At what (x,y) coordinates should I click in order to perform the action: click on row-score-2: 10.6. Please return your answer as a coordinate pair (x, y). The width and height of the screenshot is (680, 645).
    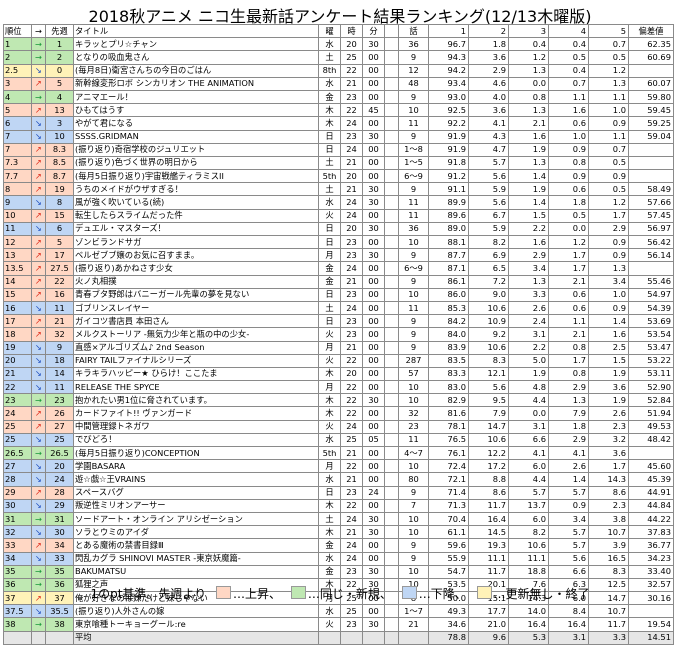
    Looking at the image, I should click on (488, 440).